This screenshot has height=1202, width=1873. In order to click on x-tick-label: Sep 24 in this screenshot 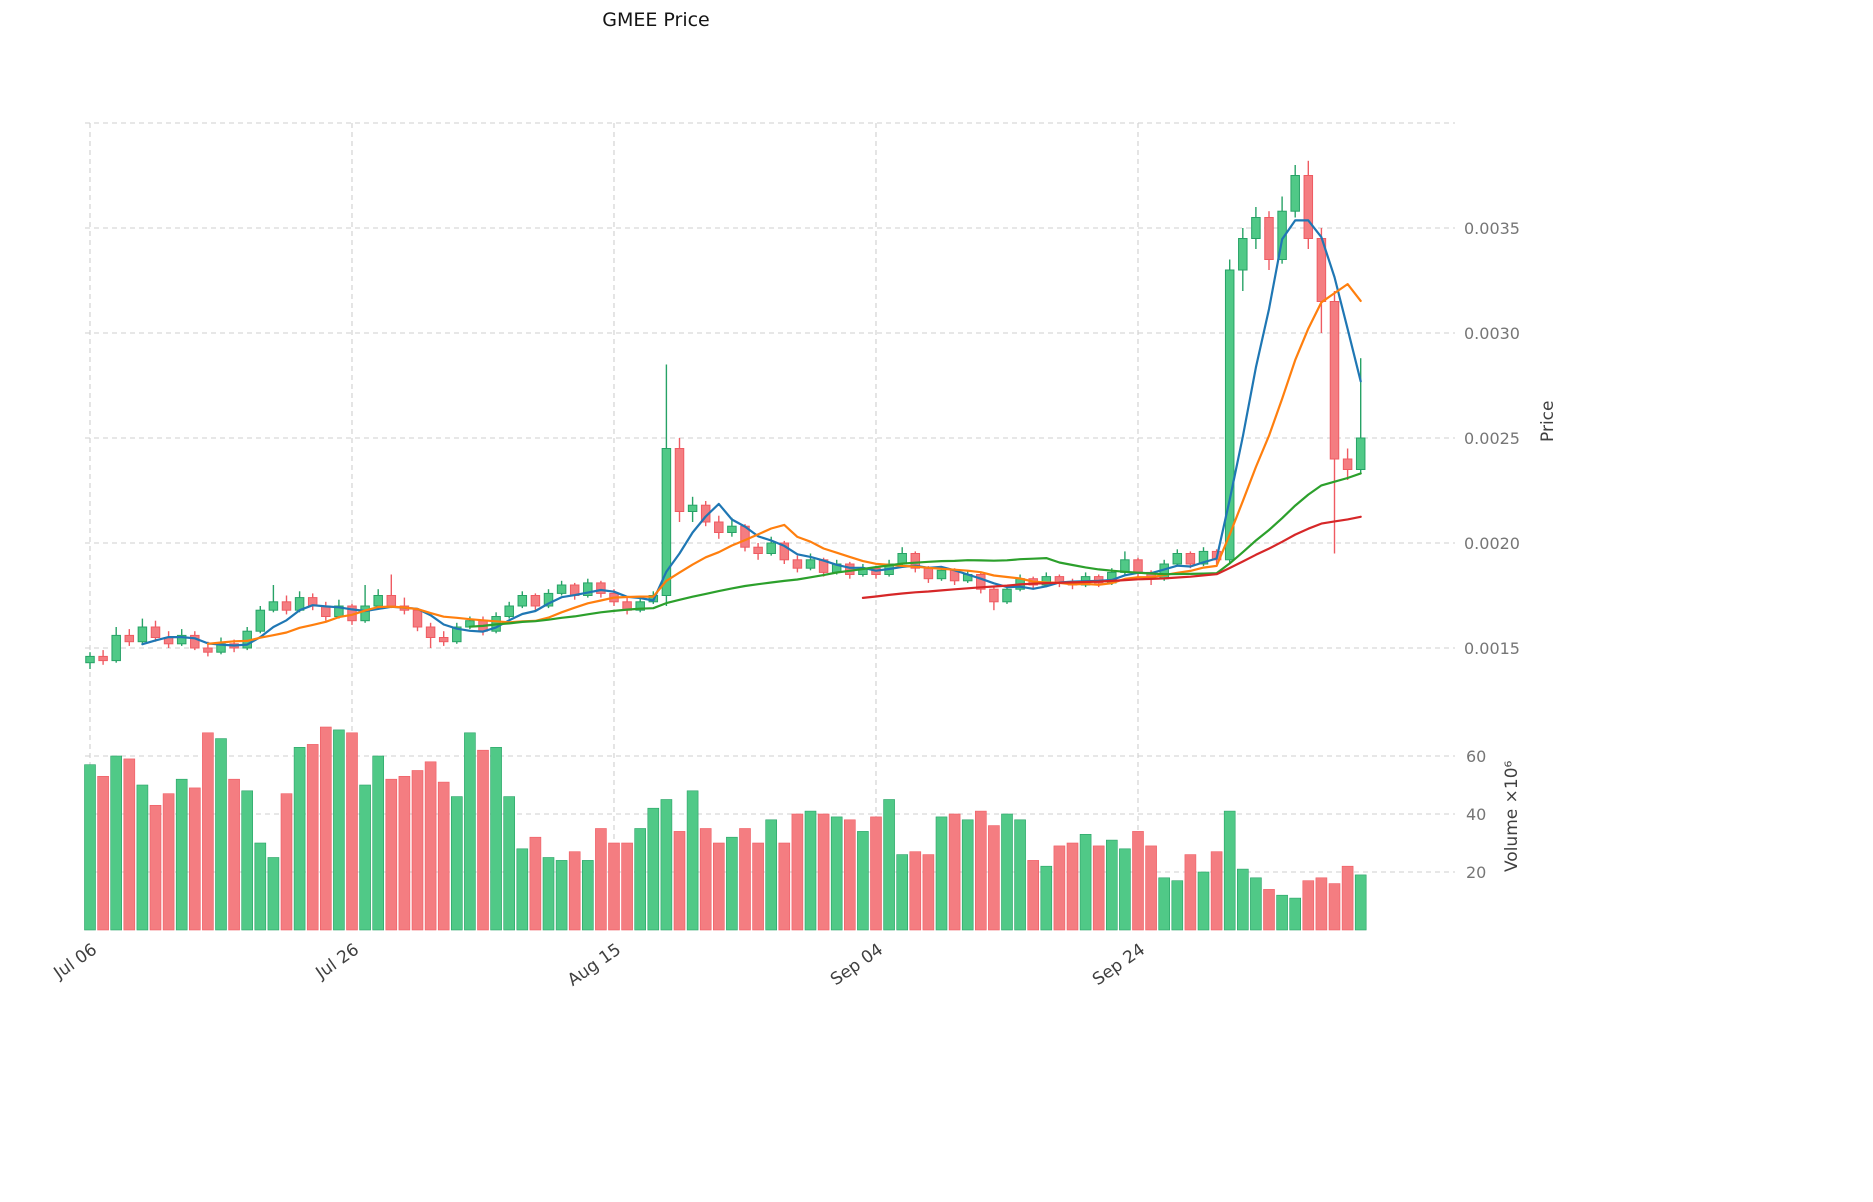, I will do `click(1119, 965)`.